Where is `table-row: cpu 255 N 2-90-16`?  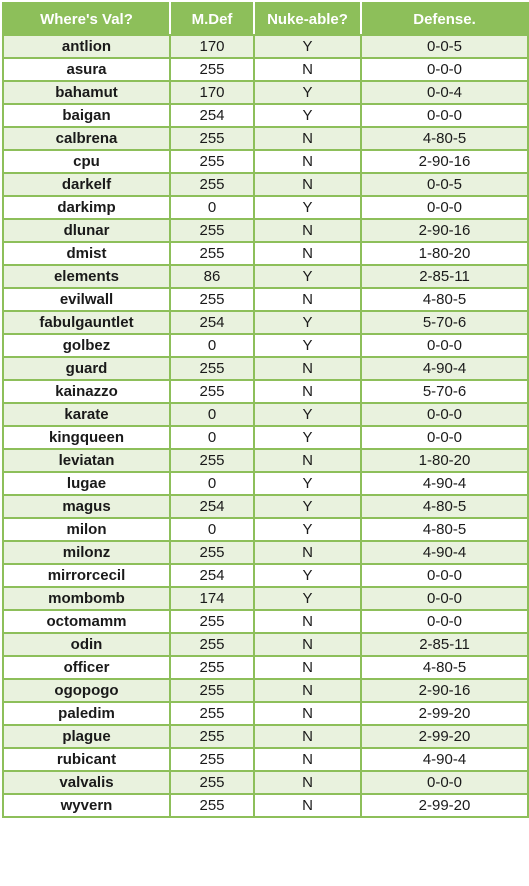
table-row: cpu 255 N 2-90-16 is located at coordinates (265, 161).